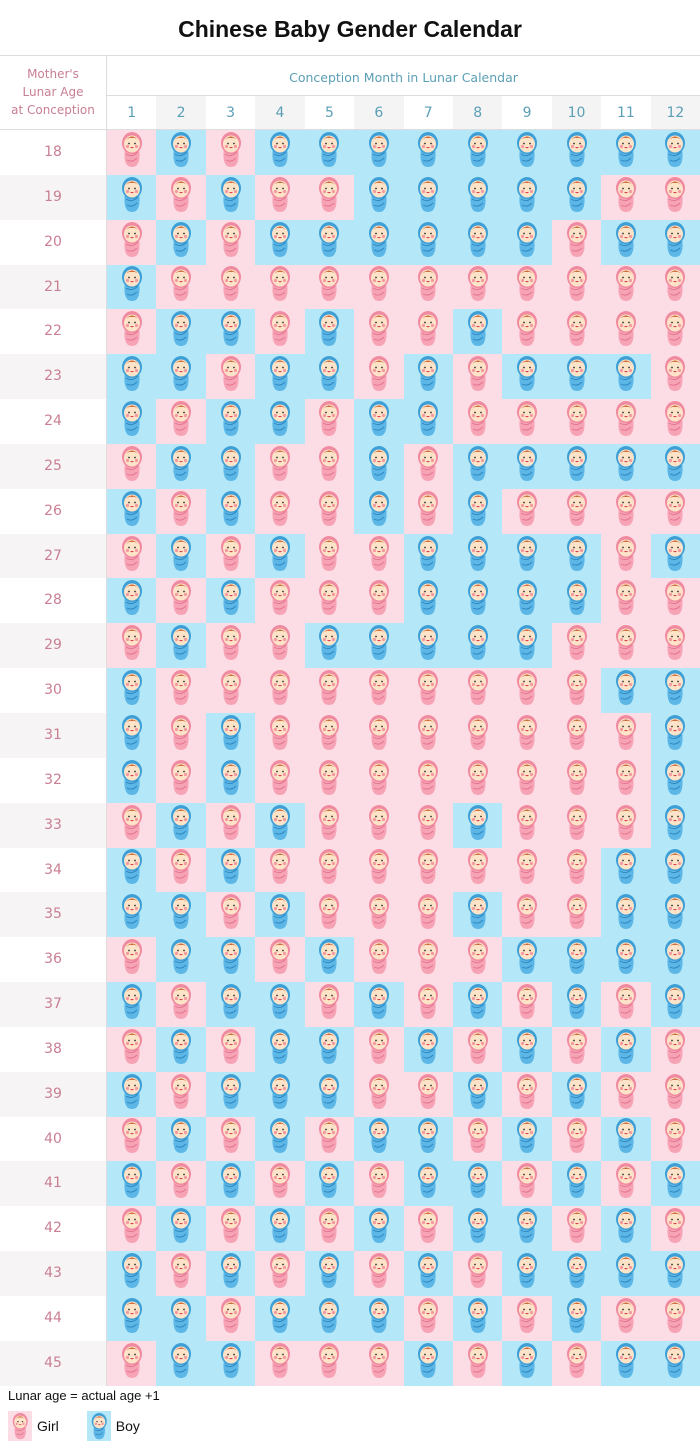  What do you see at coordinates (350, 735) in the screenshot?
I see `table-row: 31` at bounding box center [350, 735].